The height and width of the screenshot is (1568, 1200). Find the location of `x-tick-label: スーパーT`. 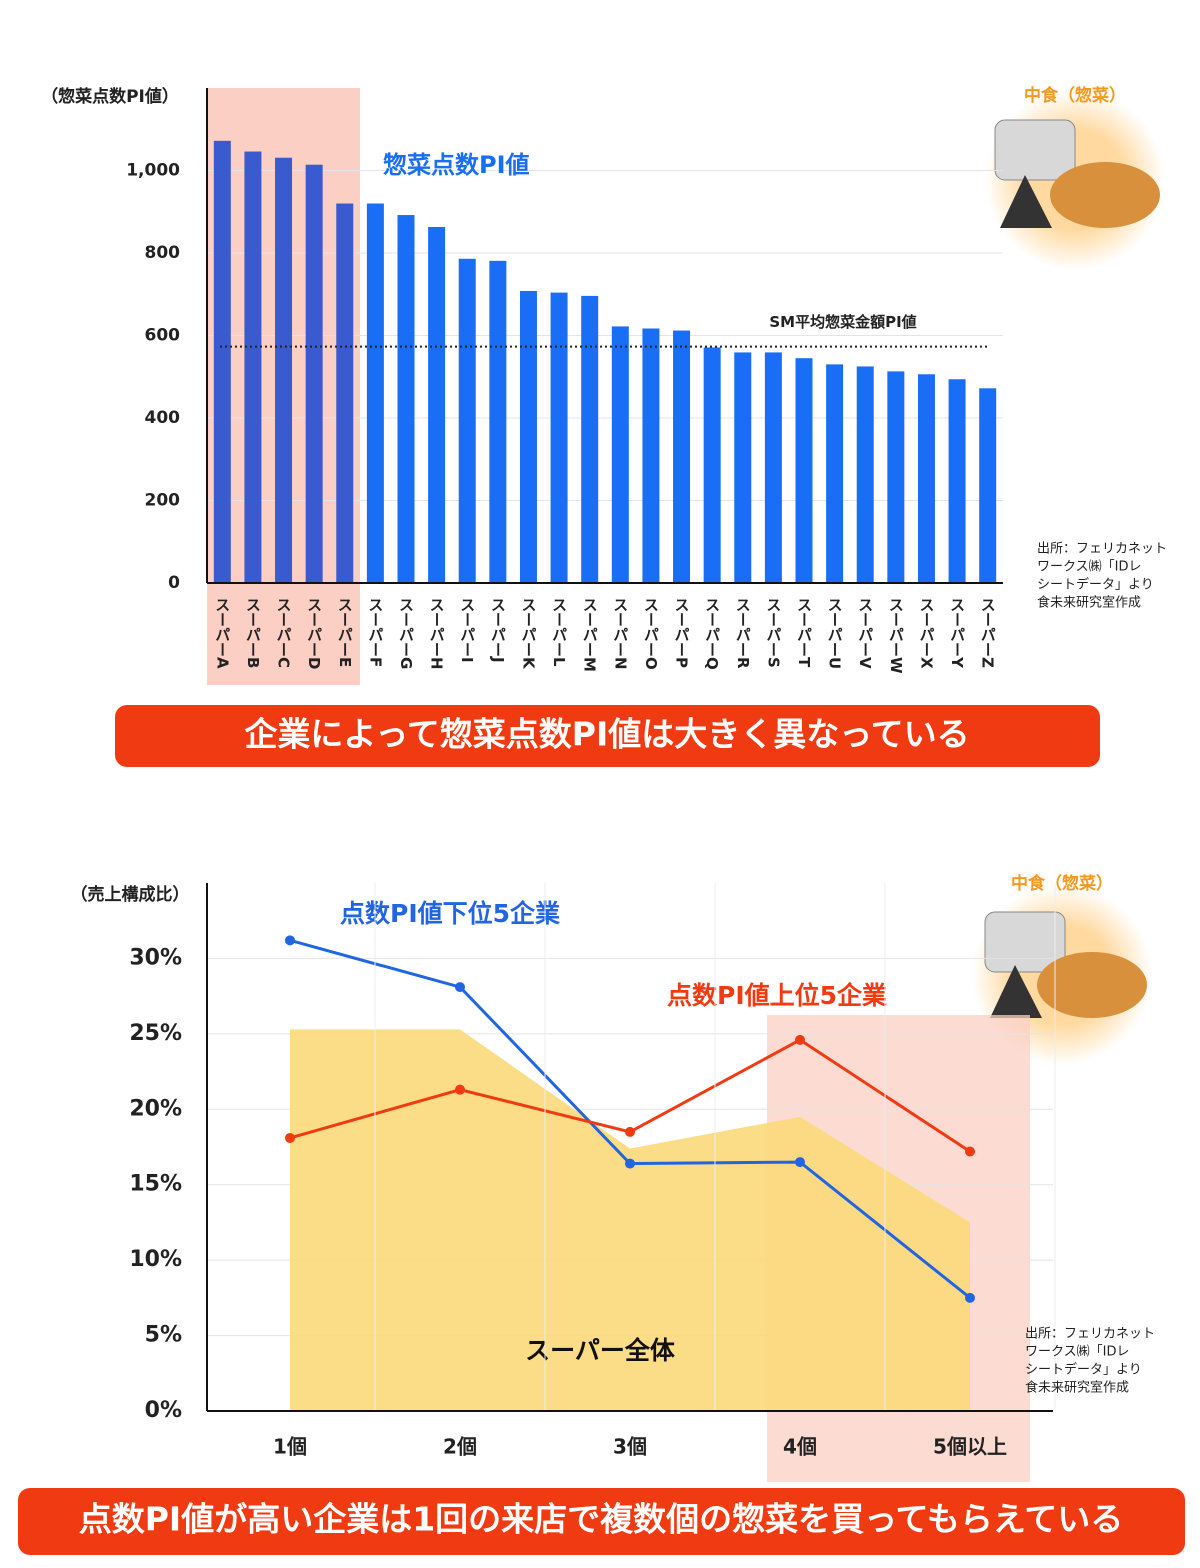

x-tick-label: スーパーT is located at coordinates (804, 632).